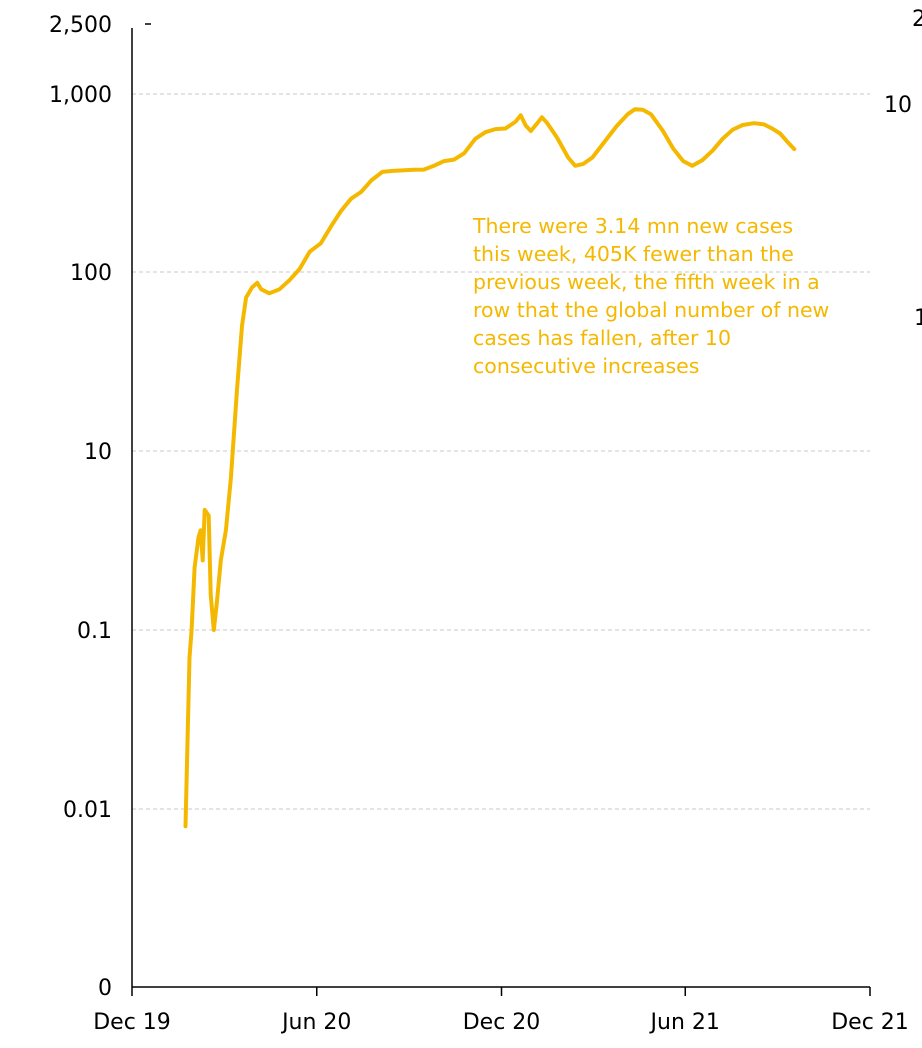 Image resolution: width=922 pixels, height=1048 pixels. What do you see at coordinates (918, 318) in the screenshot?
I see `cutoff-label-right-mid: 1` at bounding box center [918, 318].